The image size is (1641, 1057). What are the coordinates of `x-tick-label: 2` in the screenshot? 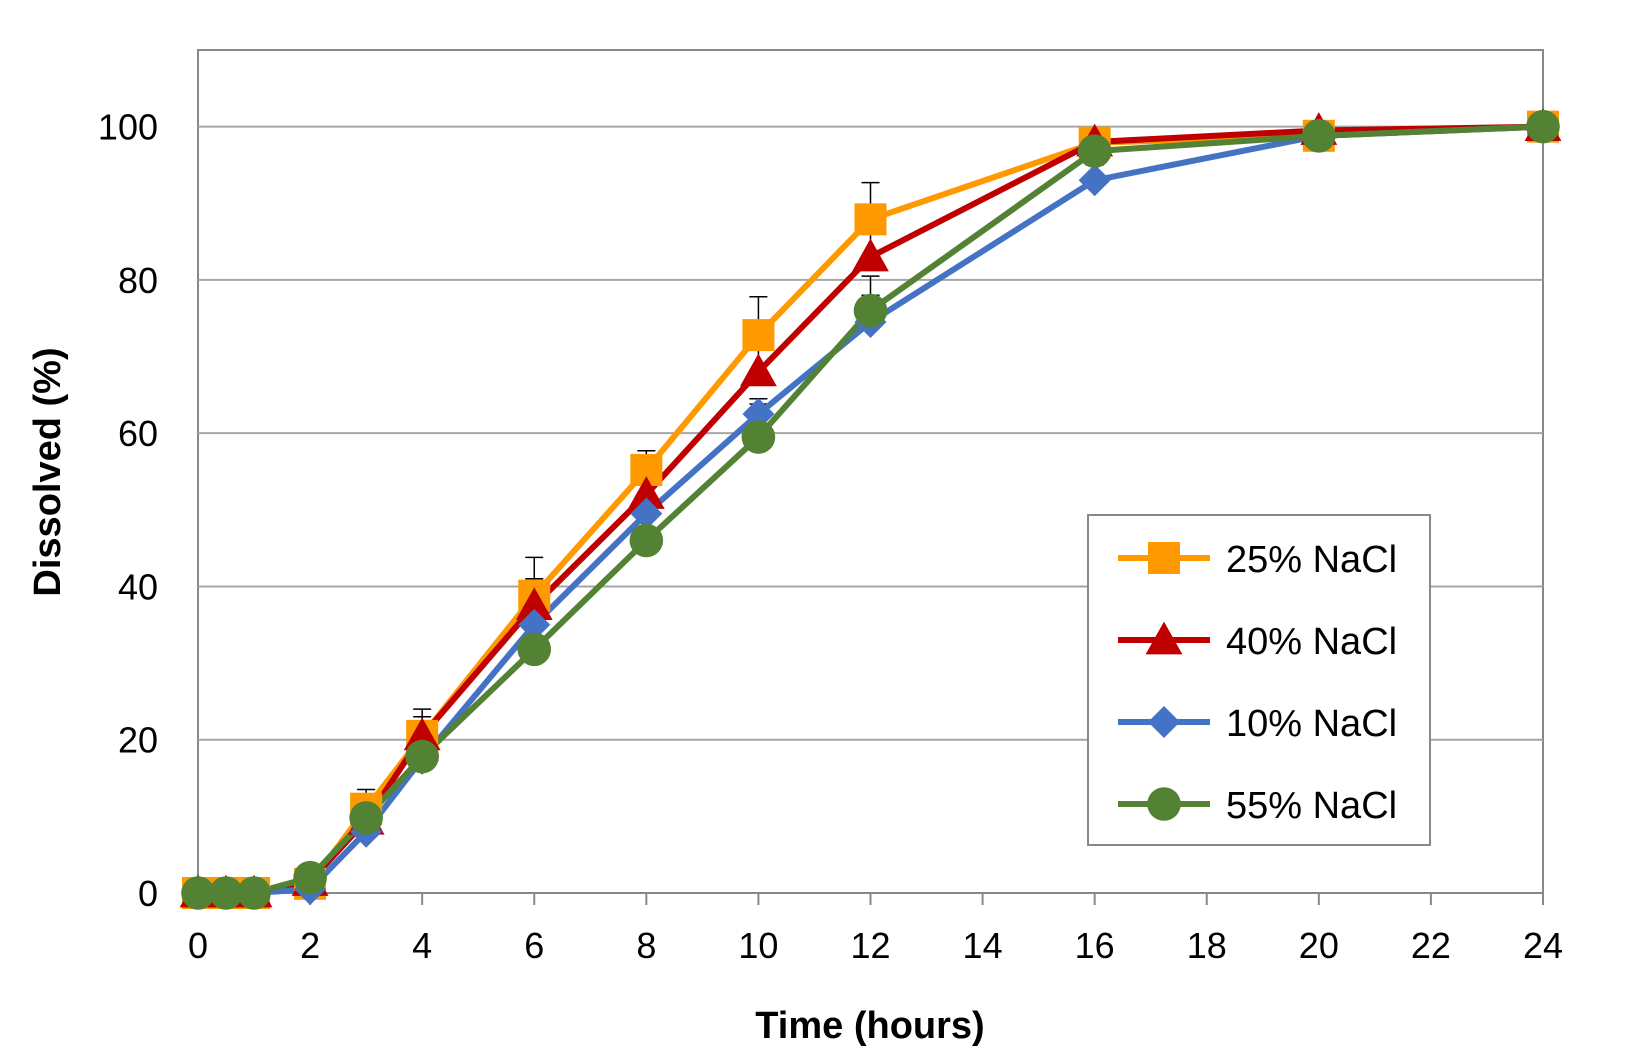 It's located at (310, 945).